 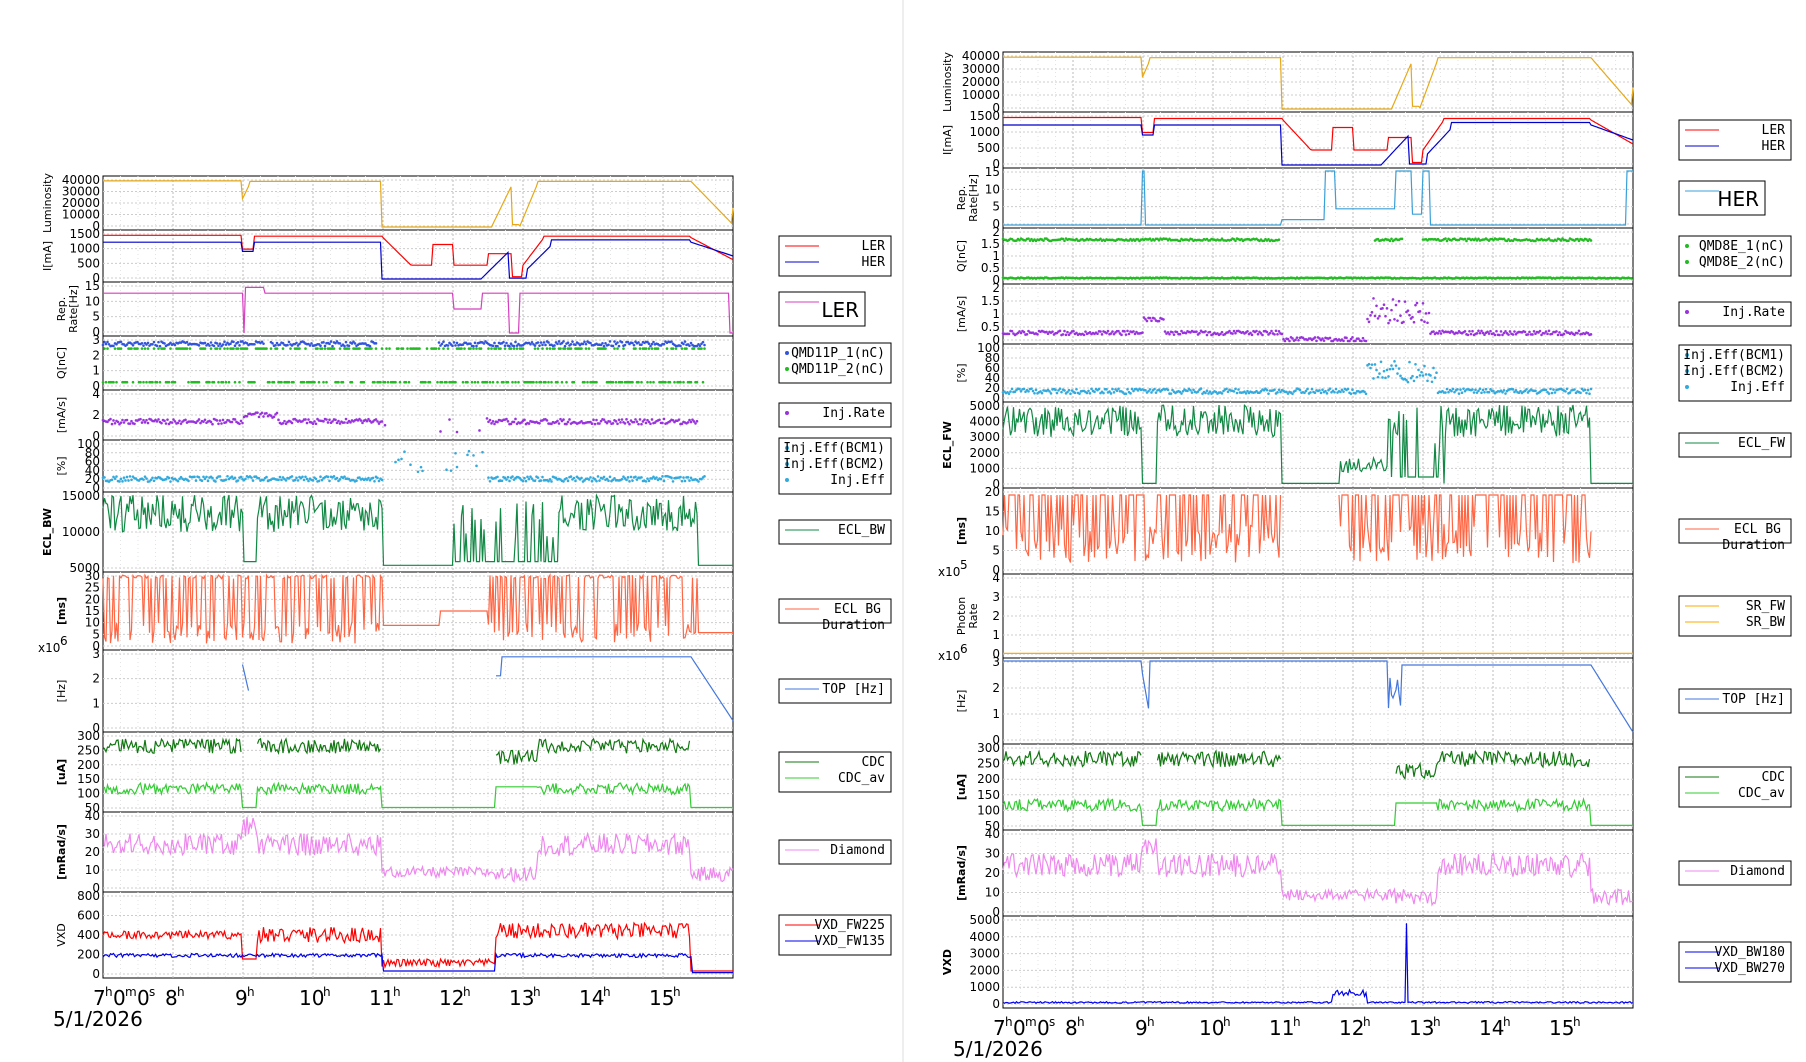 I want to click on time-tick-label: 0, so click(x=1043, y=1028).